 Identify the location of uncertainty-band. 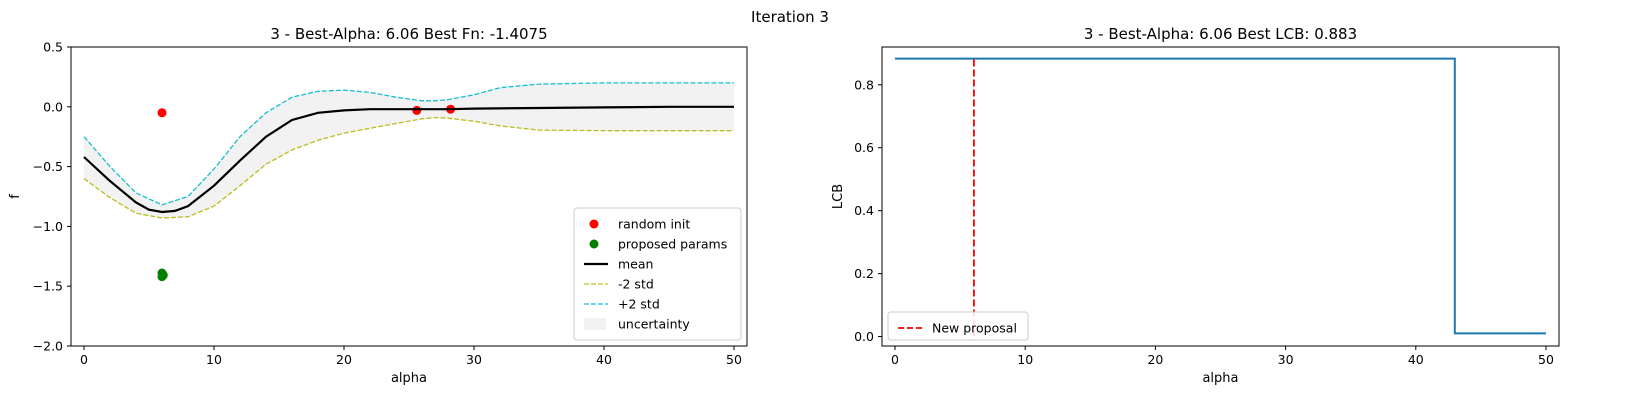
(409, 150).